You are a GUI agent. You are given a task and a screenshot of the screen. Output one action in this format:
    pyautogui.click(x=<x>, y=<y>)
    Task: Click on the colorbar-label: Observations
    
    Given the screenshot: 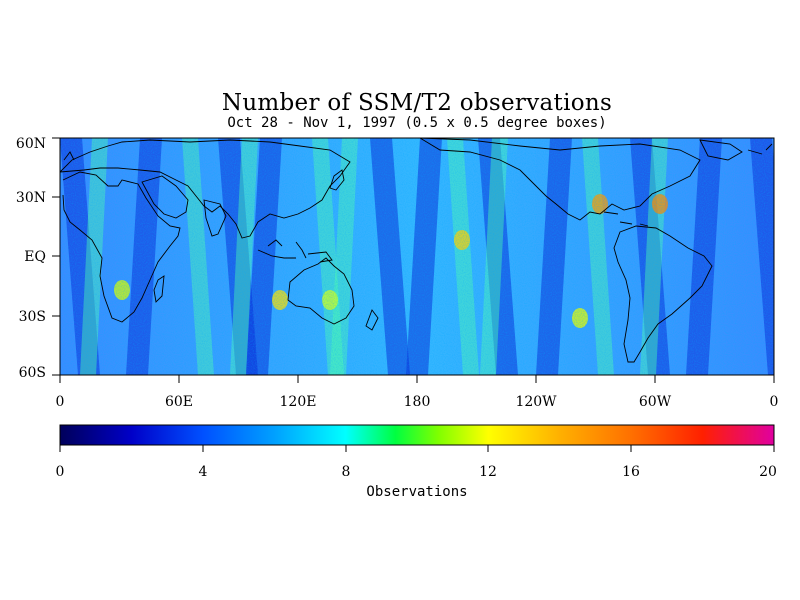 What is the action you would take?
    pyautogui.click(x=416, y=492)
    